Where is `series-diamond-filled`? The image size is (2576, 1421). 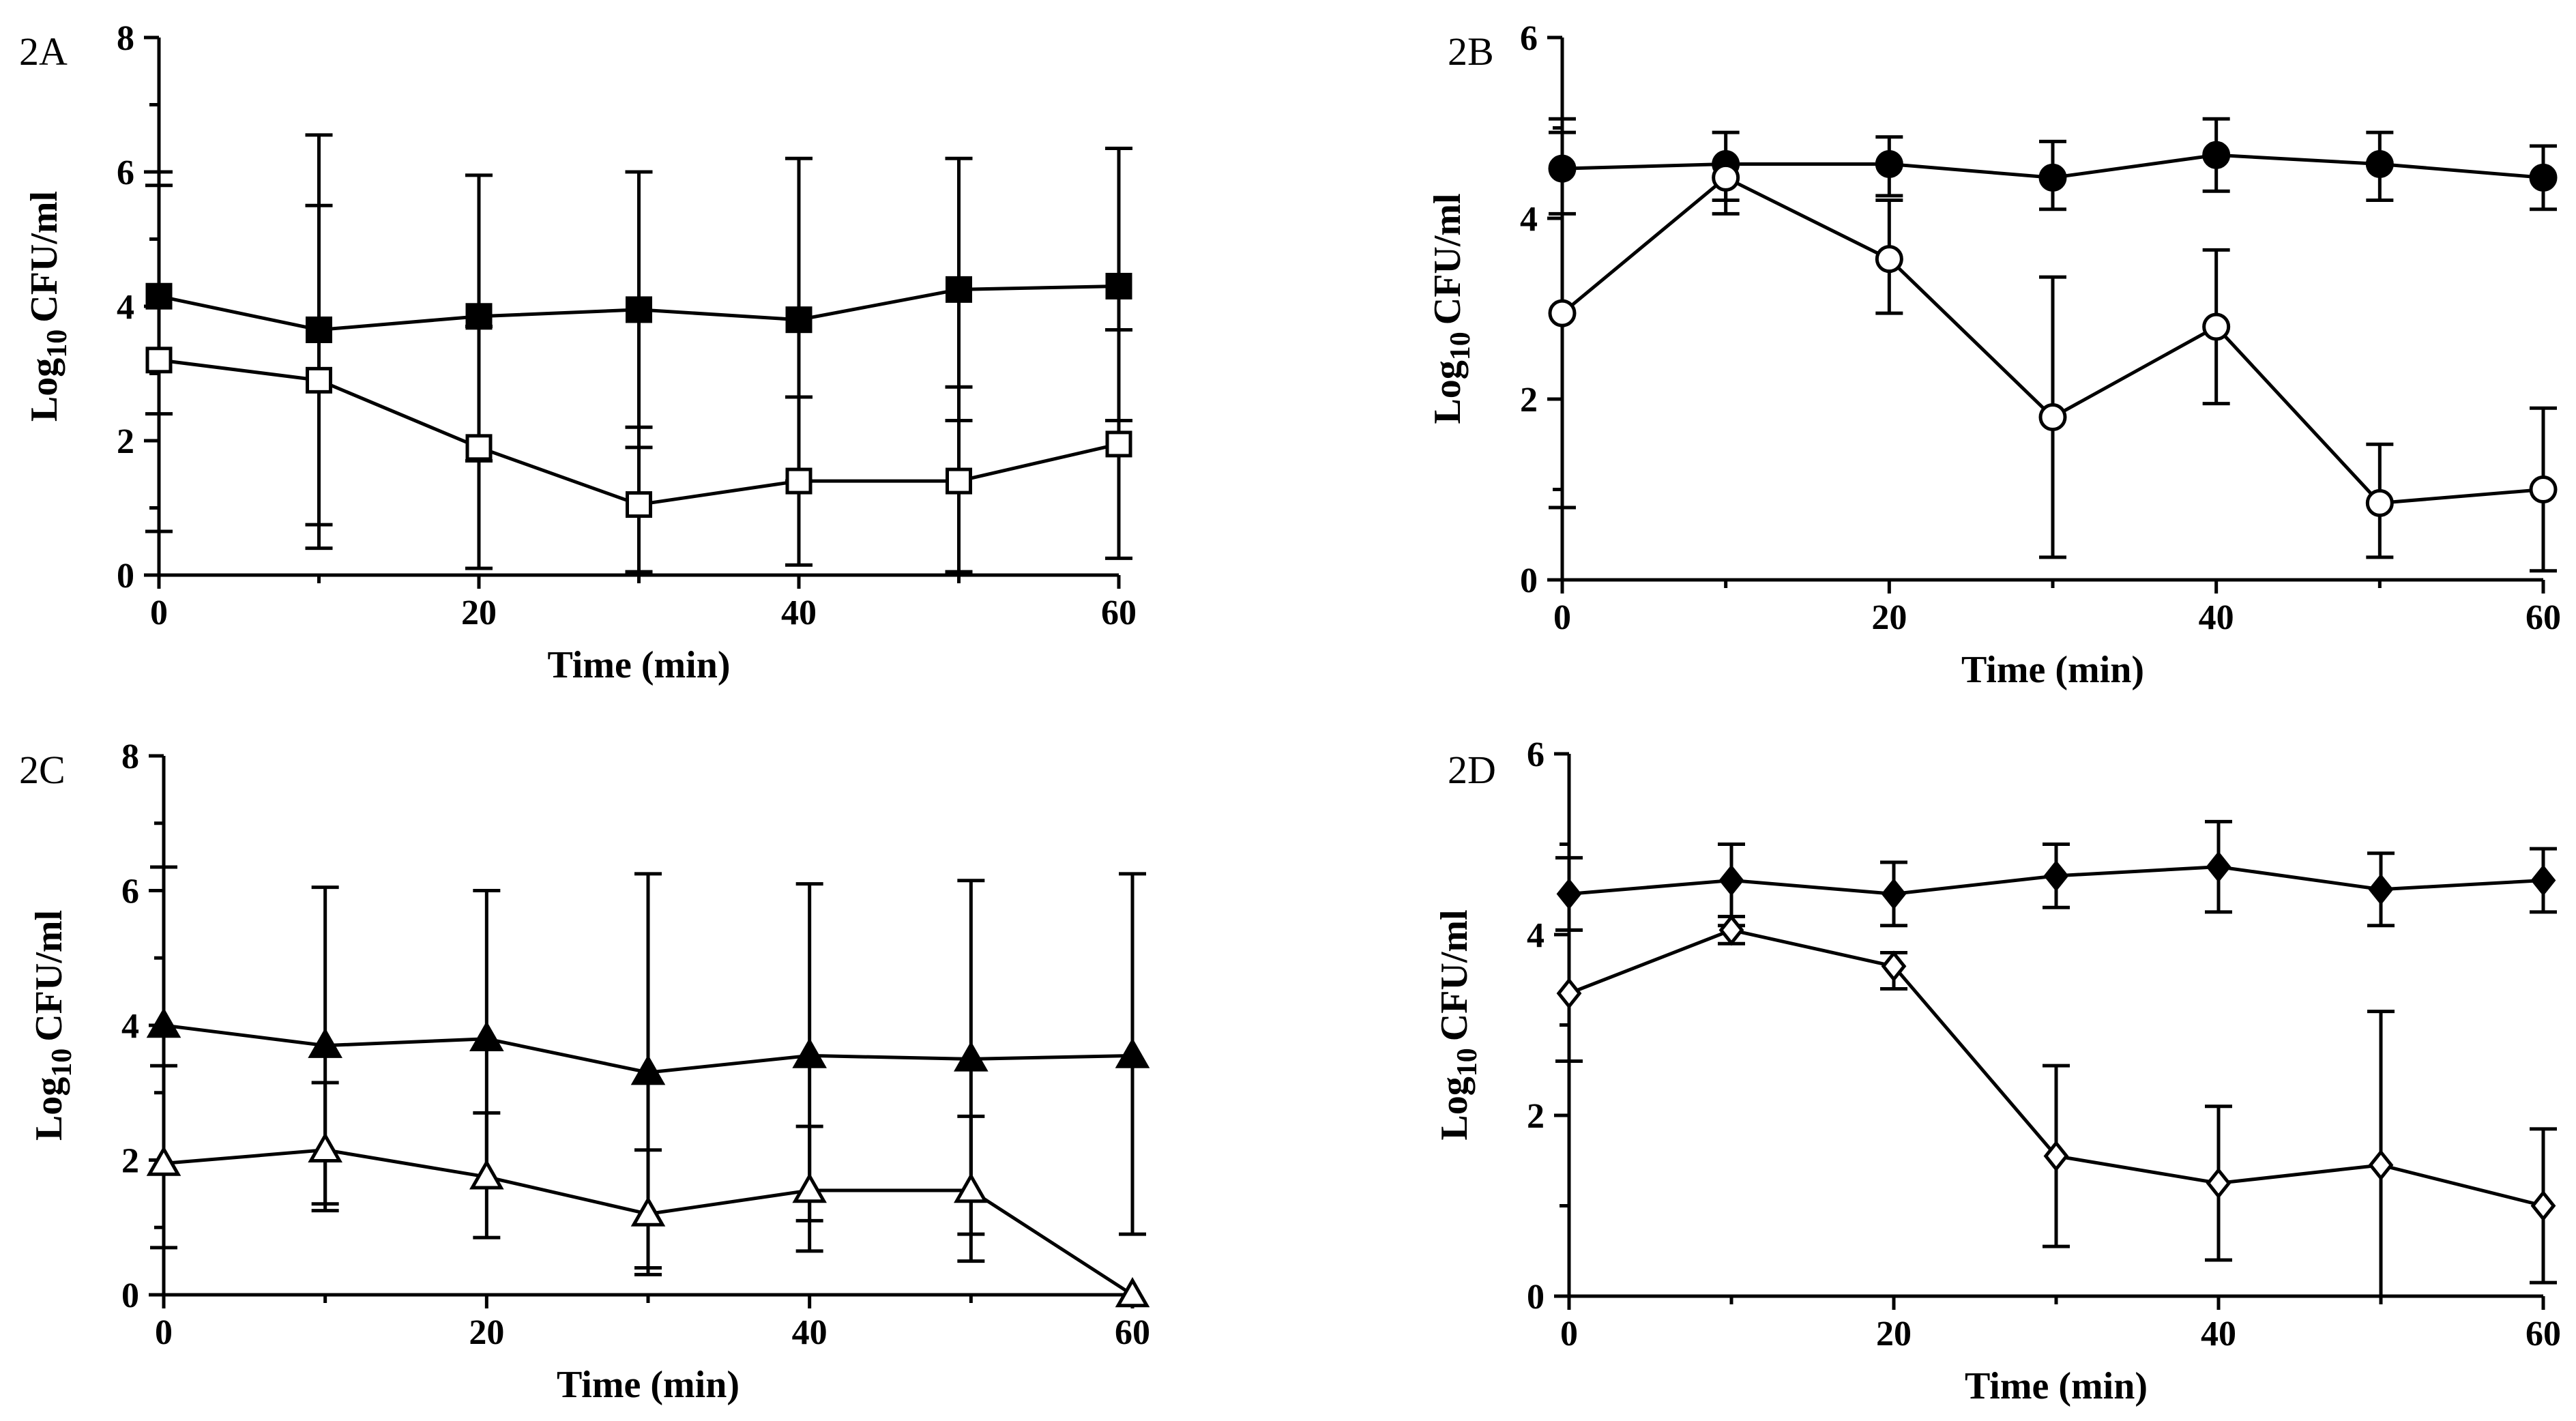 series-diamond-filled is located at coordinates (2056, 875).